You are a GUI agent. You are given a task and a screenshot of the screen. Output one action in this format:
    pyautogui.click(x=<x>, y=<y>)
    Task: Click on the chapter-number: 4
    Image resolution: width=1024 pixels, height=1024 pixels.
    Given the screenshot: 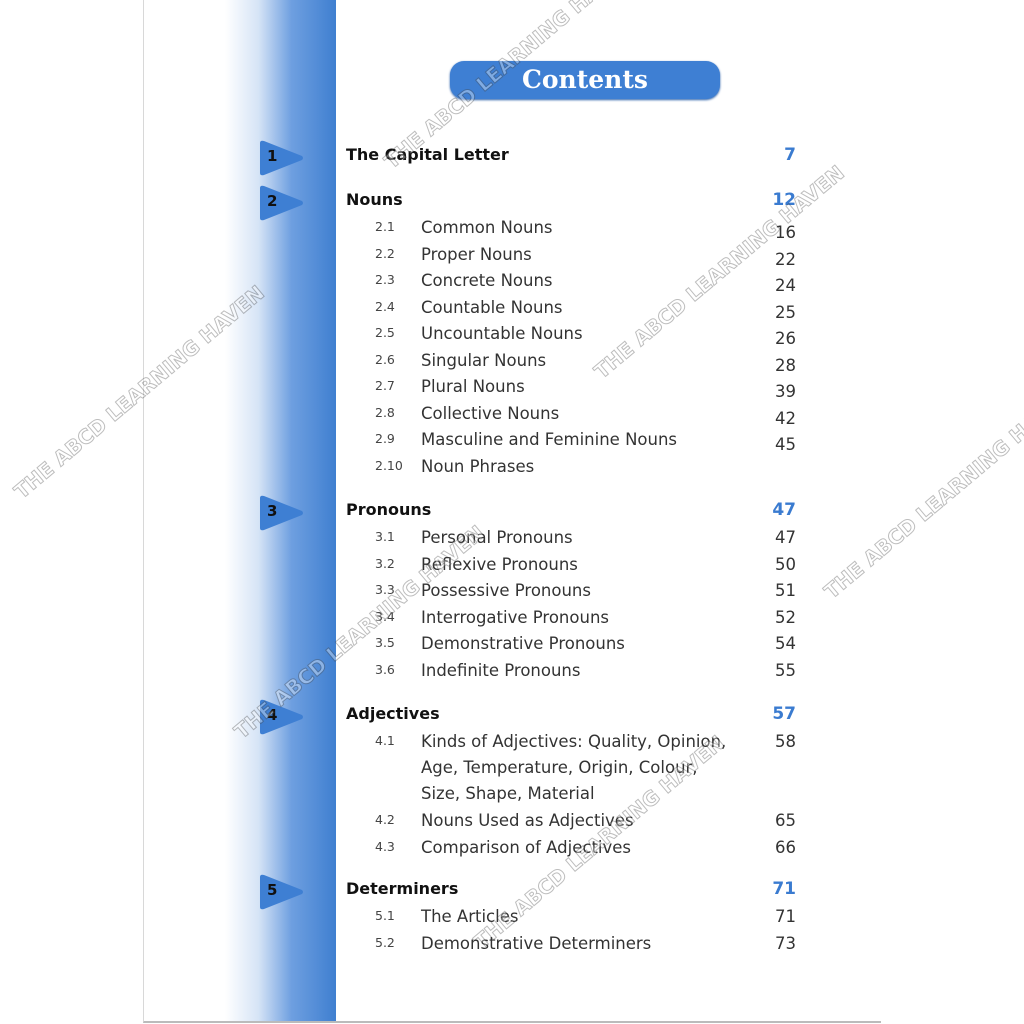 What is the action you would take?
    pyautogui.click(x=272, y=715)
    